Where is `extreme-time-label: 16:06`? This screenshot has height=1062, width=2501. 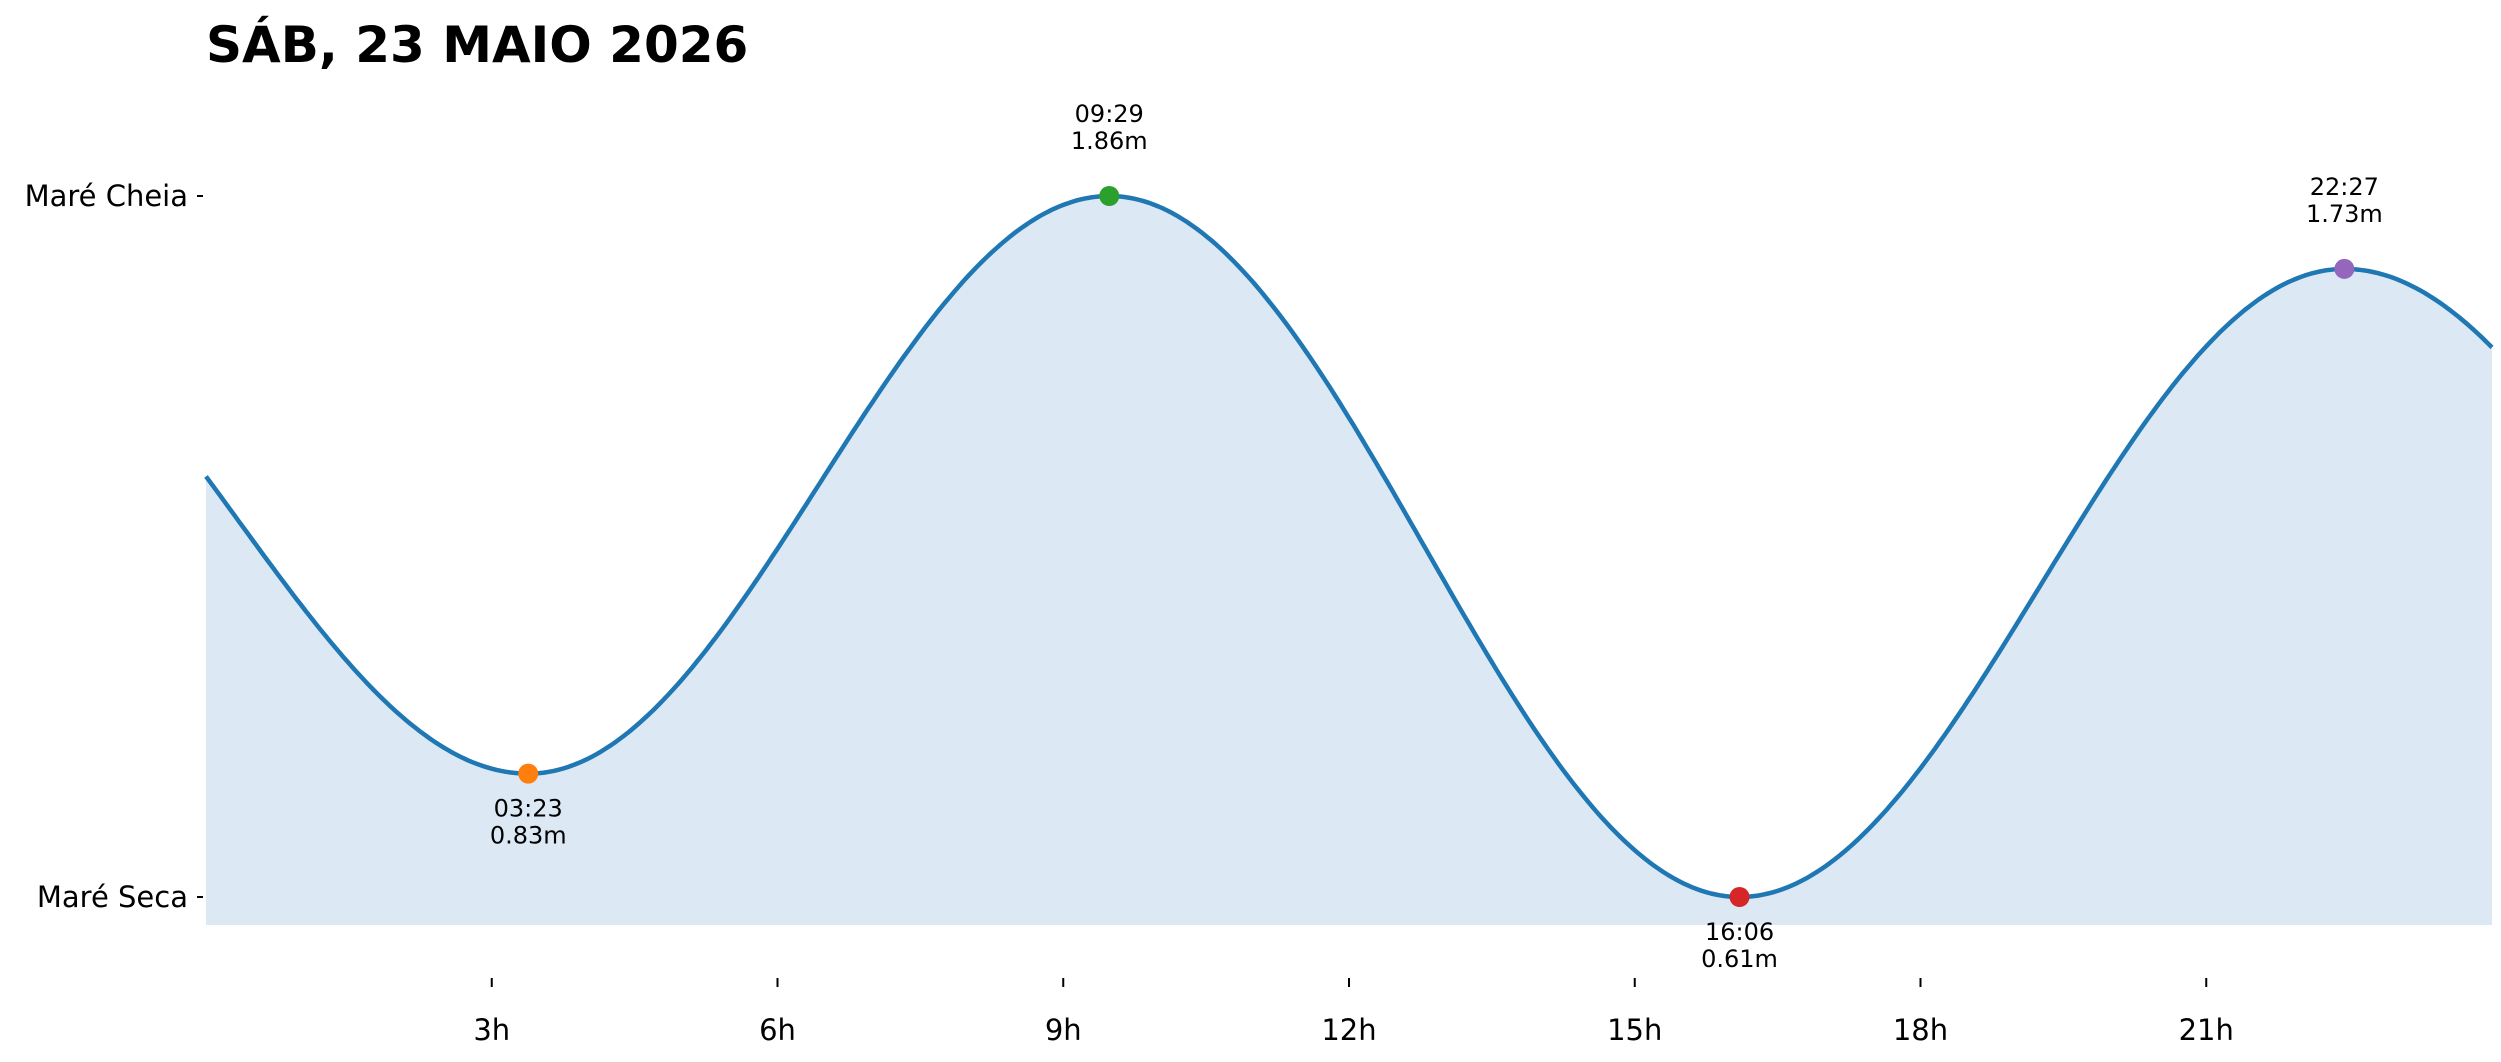
extreme-time-label: 16:06 is located at coordinates (1739, 932).